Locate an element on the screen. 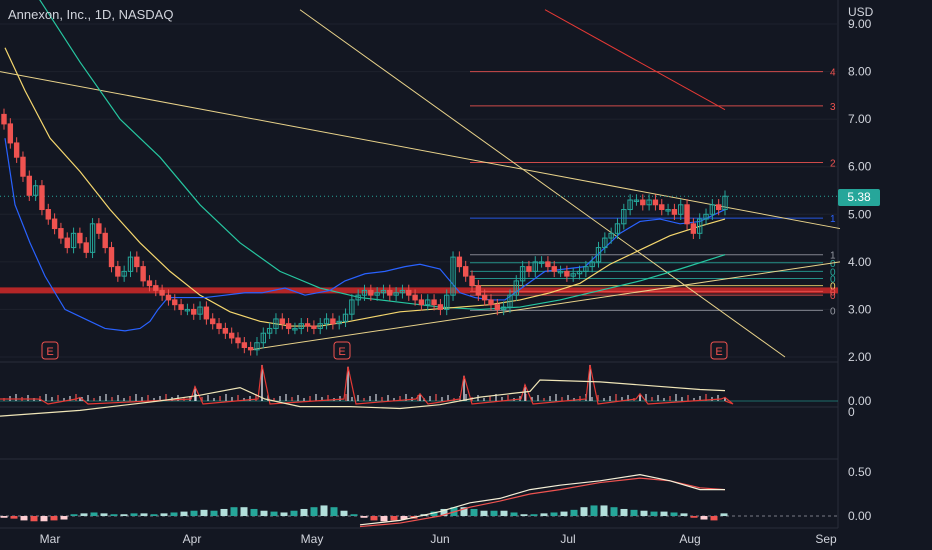 Image resolution: width=932 pixels, height=550 pixels. symbol-title: Annexon, Inc., 1D, NASDAQ is located at coordinates (91, 14).